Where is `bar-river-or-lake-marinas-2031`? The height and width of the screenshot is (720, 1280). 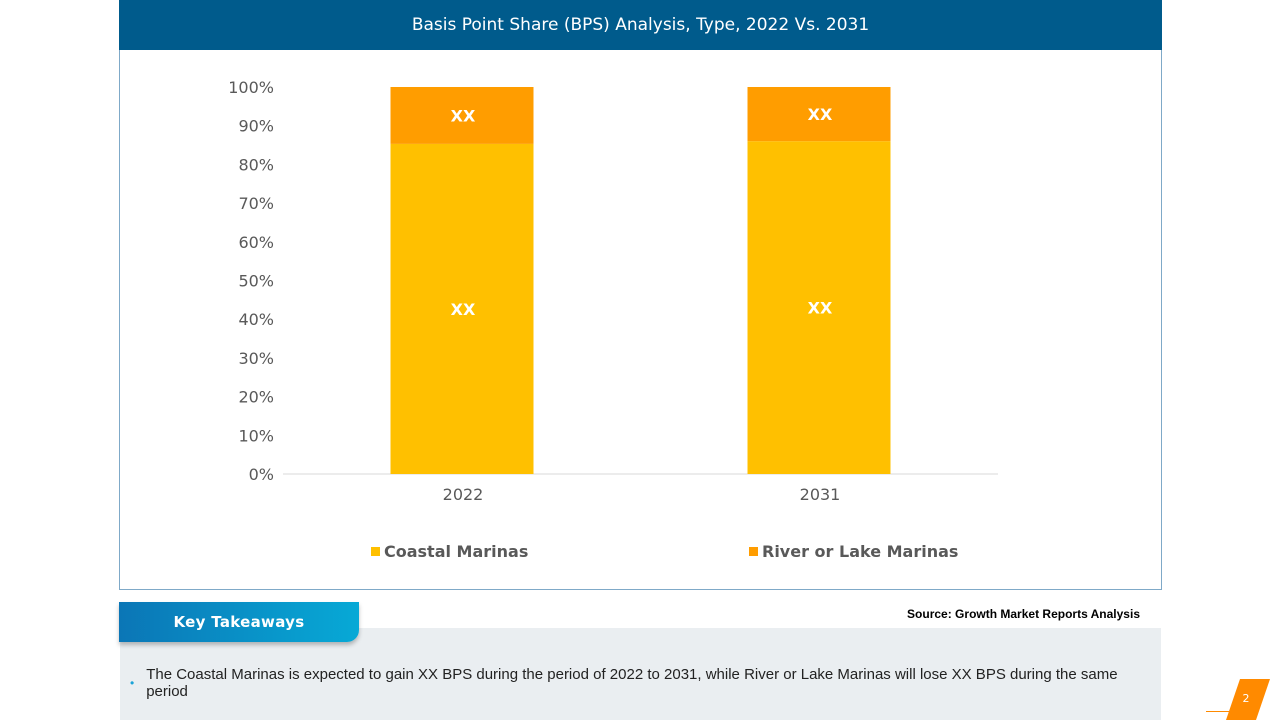 bar-river-or-lake-marinas-2031 is located at coordinates (819, 114).